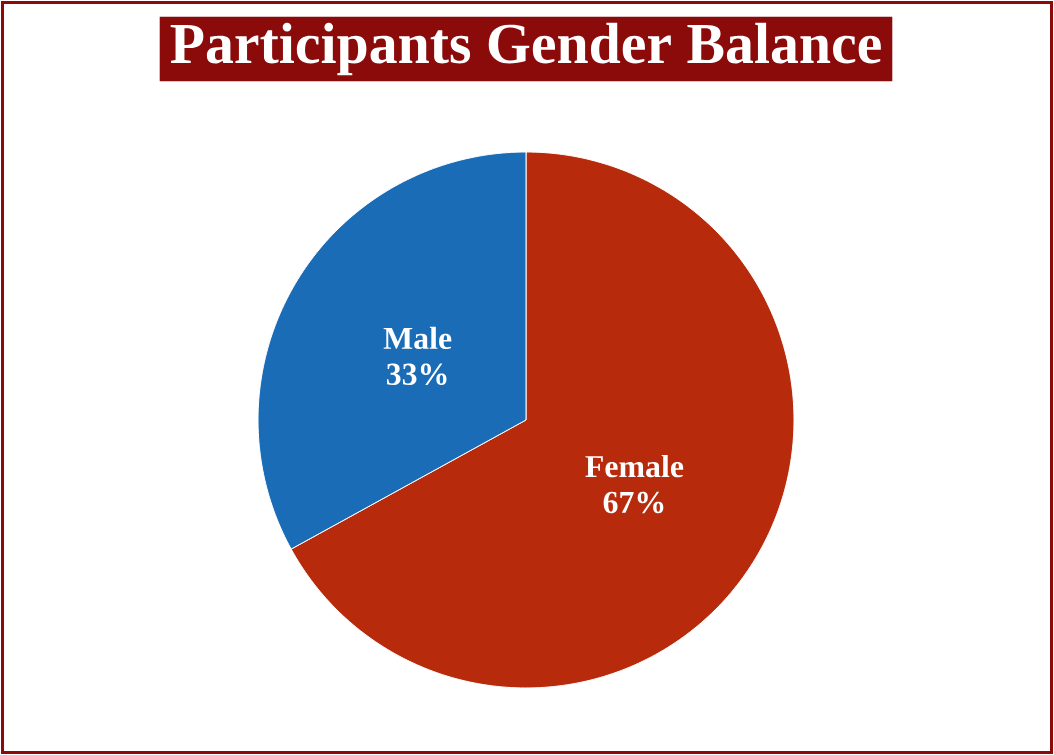 Image resolution: width=1054 pixels, height=755 pixels. Describe the element at coordinates (633, 502) in the screenshot. I see `data-label: 67%` at that location.